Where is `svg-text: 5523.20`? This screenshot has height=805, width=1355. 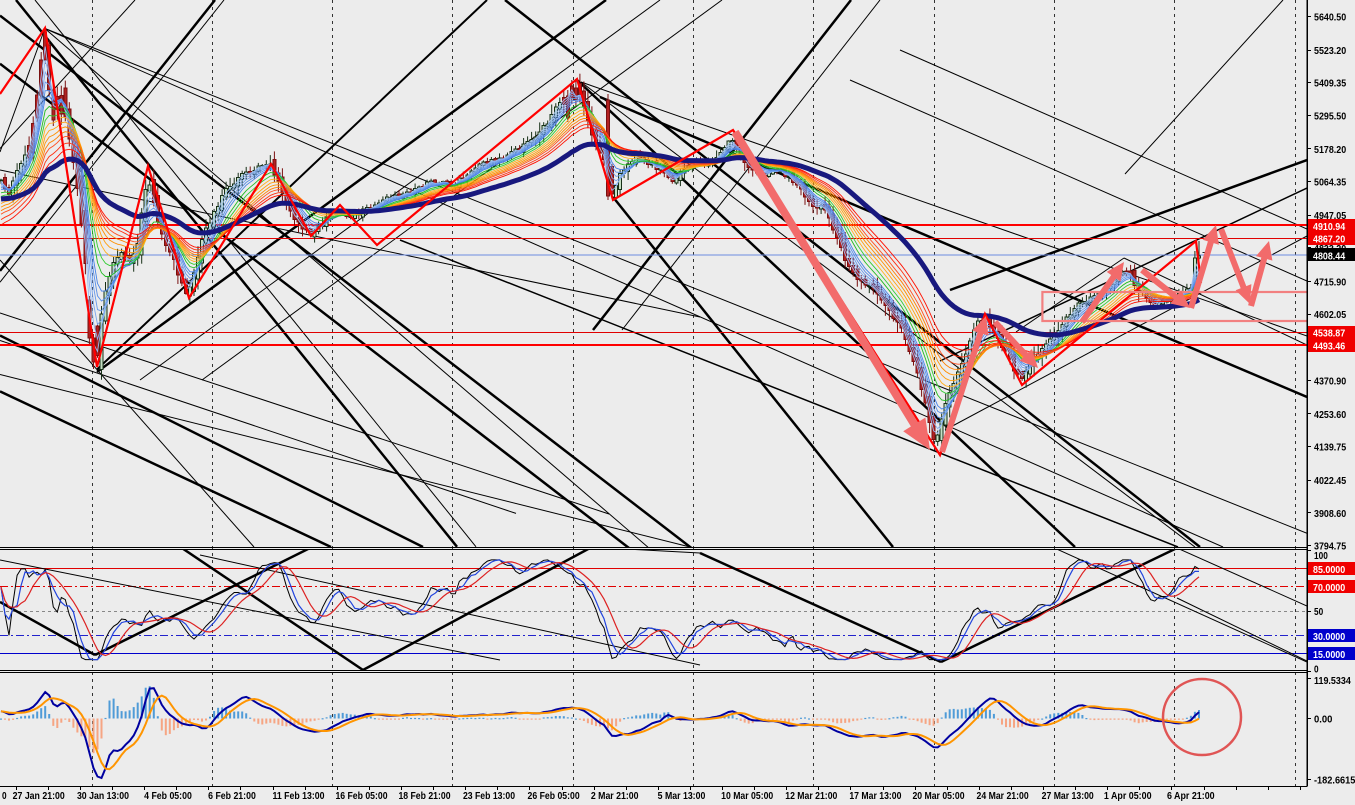 svg-text: 5523.20 is located at coordinates (1330, 51).